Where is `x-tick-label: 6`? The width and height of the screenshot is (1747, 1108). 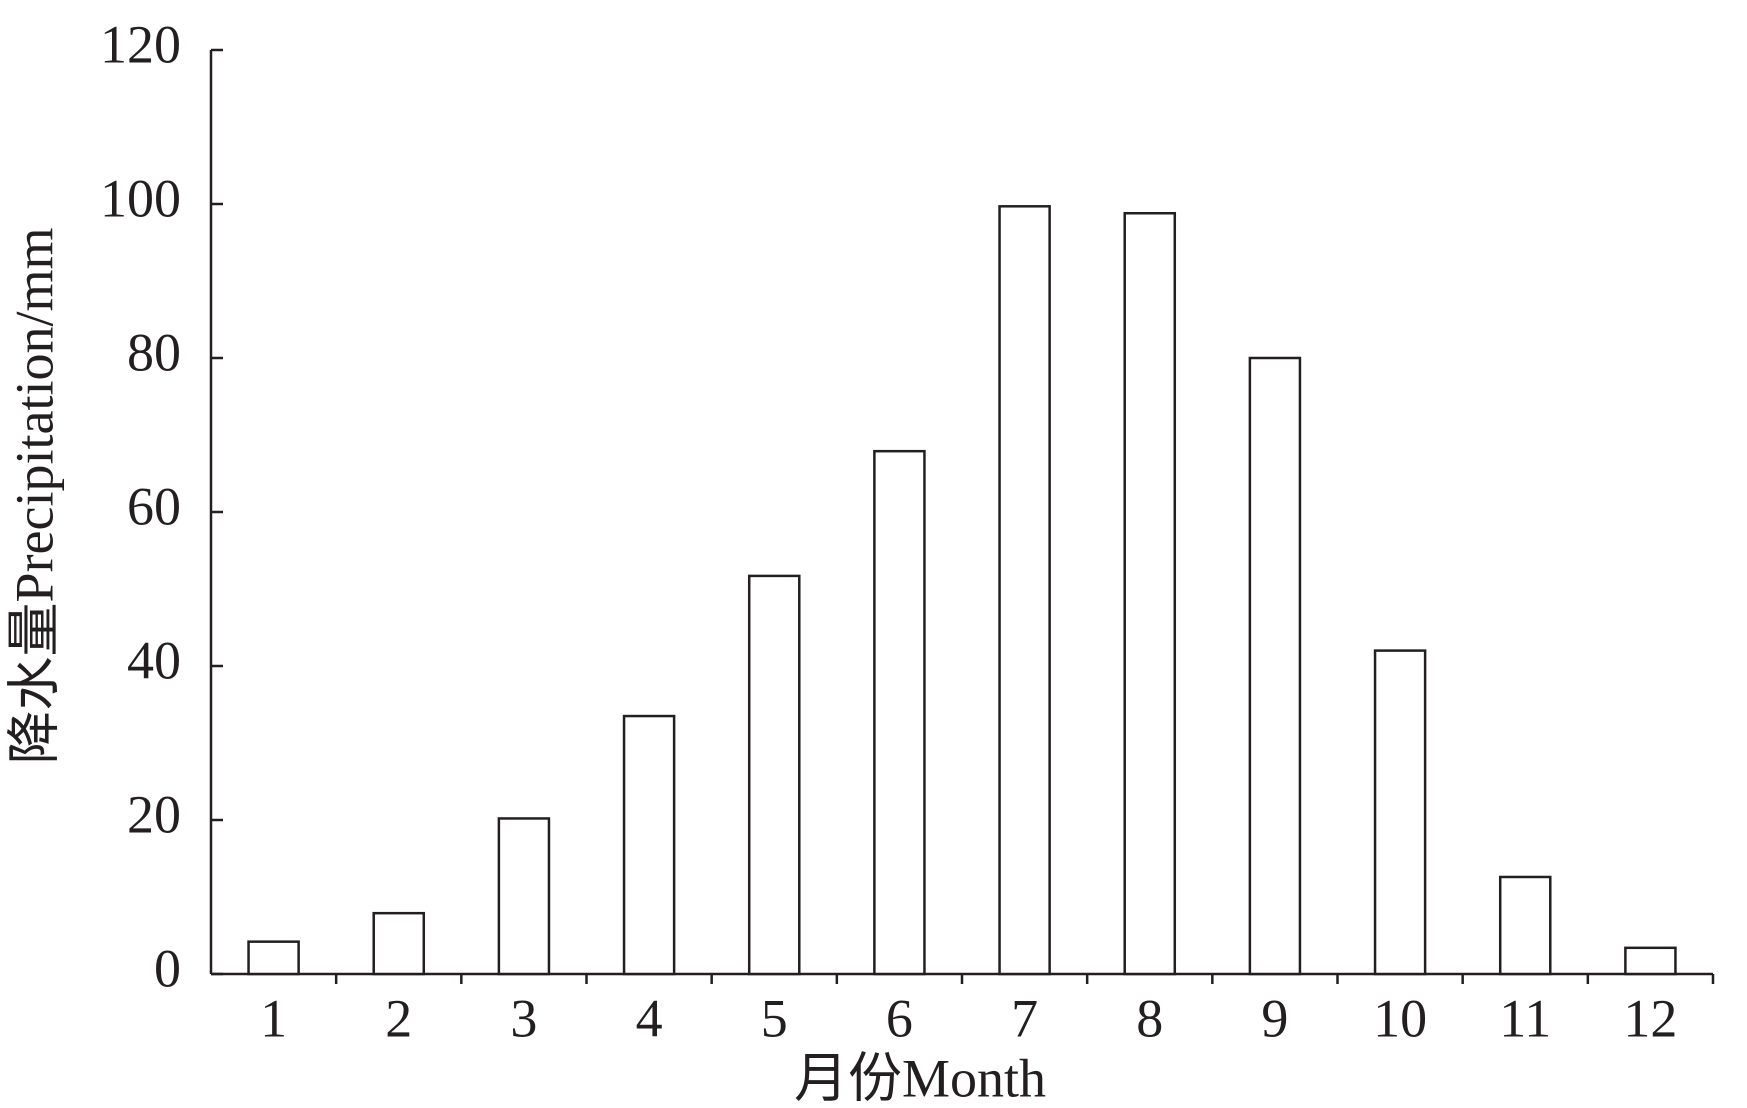
x-tick-label: 6 is located at coordinates (899, 1018).